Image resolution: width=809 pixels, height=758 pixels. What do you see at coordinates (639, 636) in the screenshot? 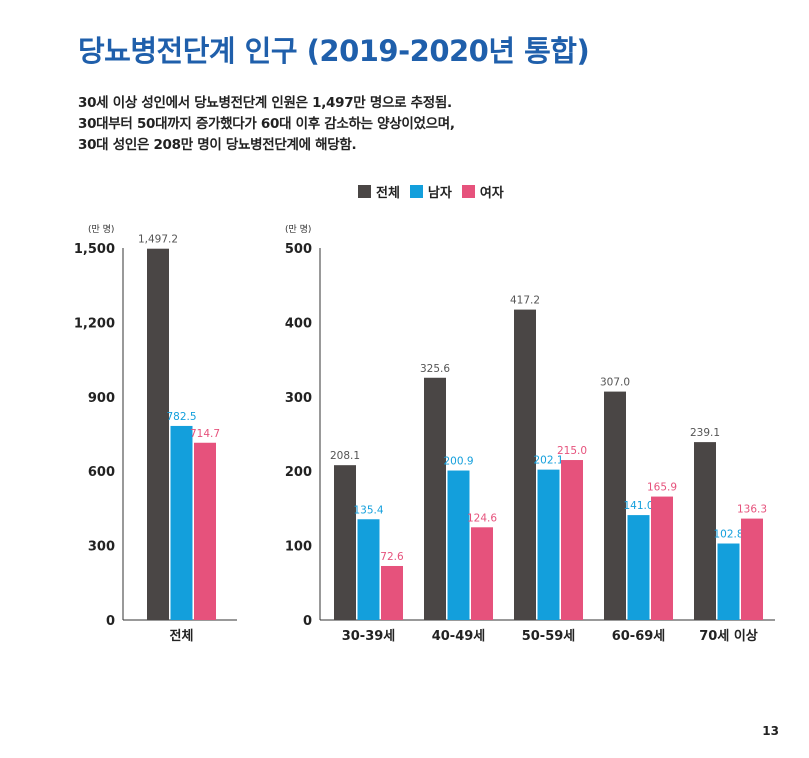
I see `x-category-label: 60-69세` at bounding box center [639, 636].